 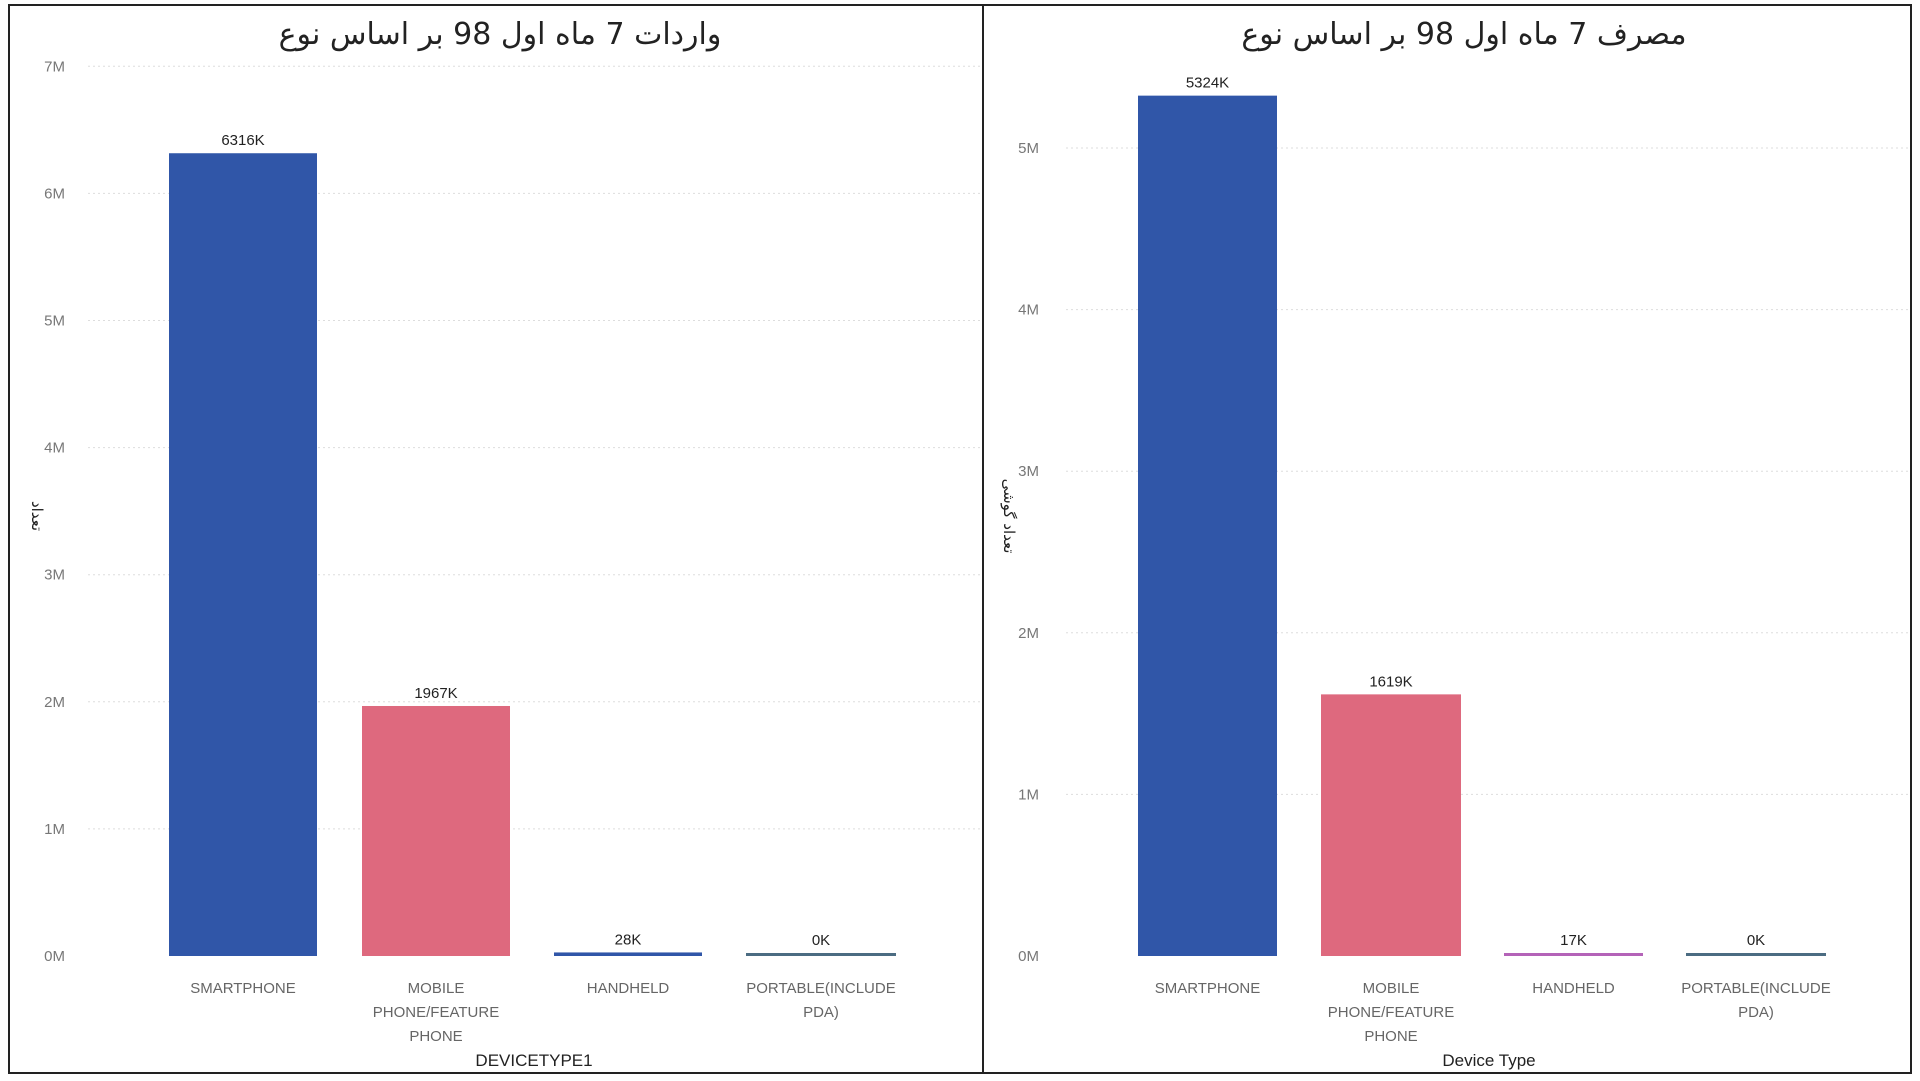 I want to click on data-label: 1967K, so click(x=435, y=693).